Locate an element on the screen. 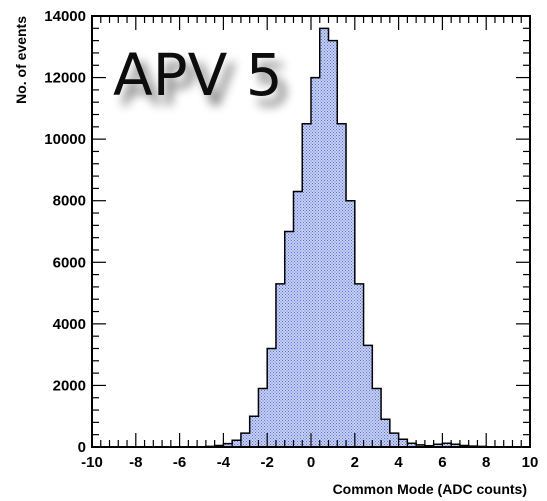 The width and height of the screenshot is (547, 501). y-tick-label: 2000 is located at coordinates (69, 385).